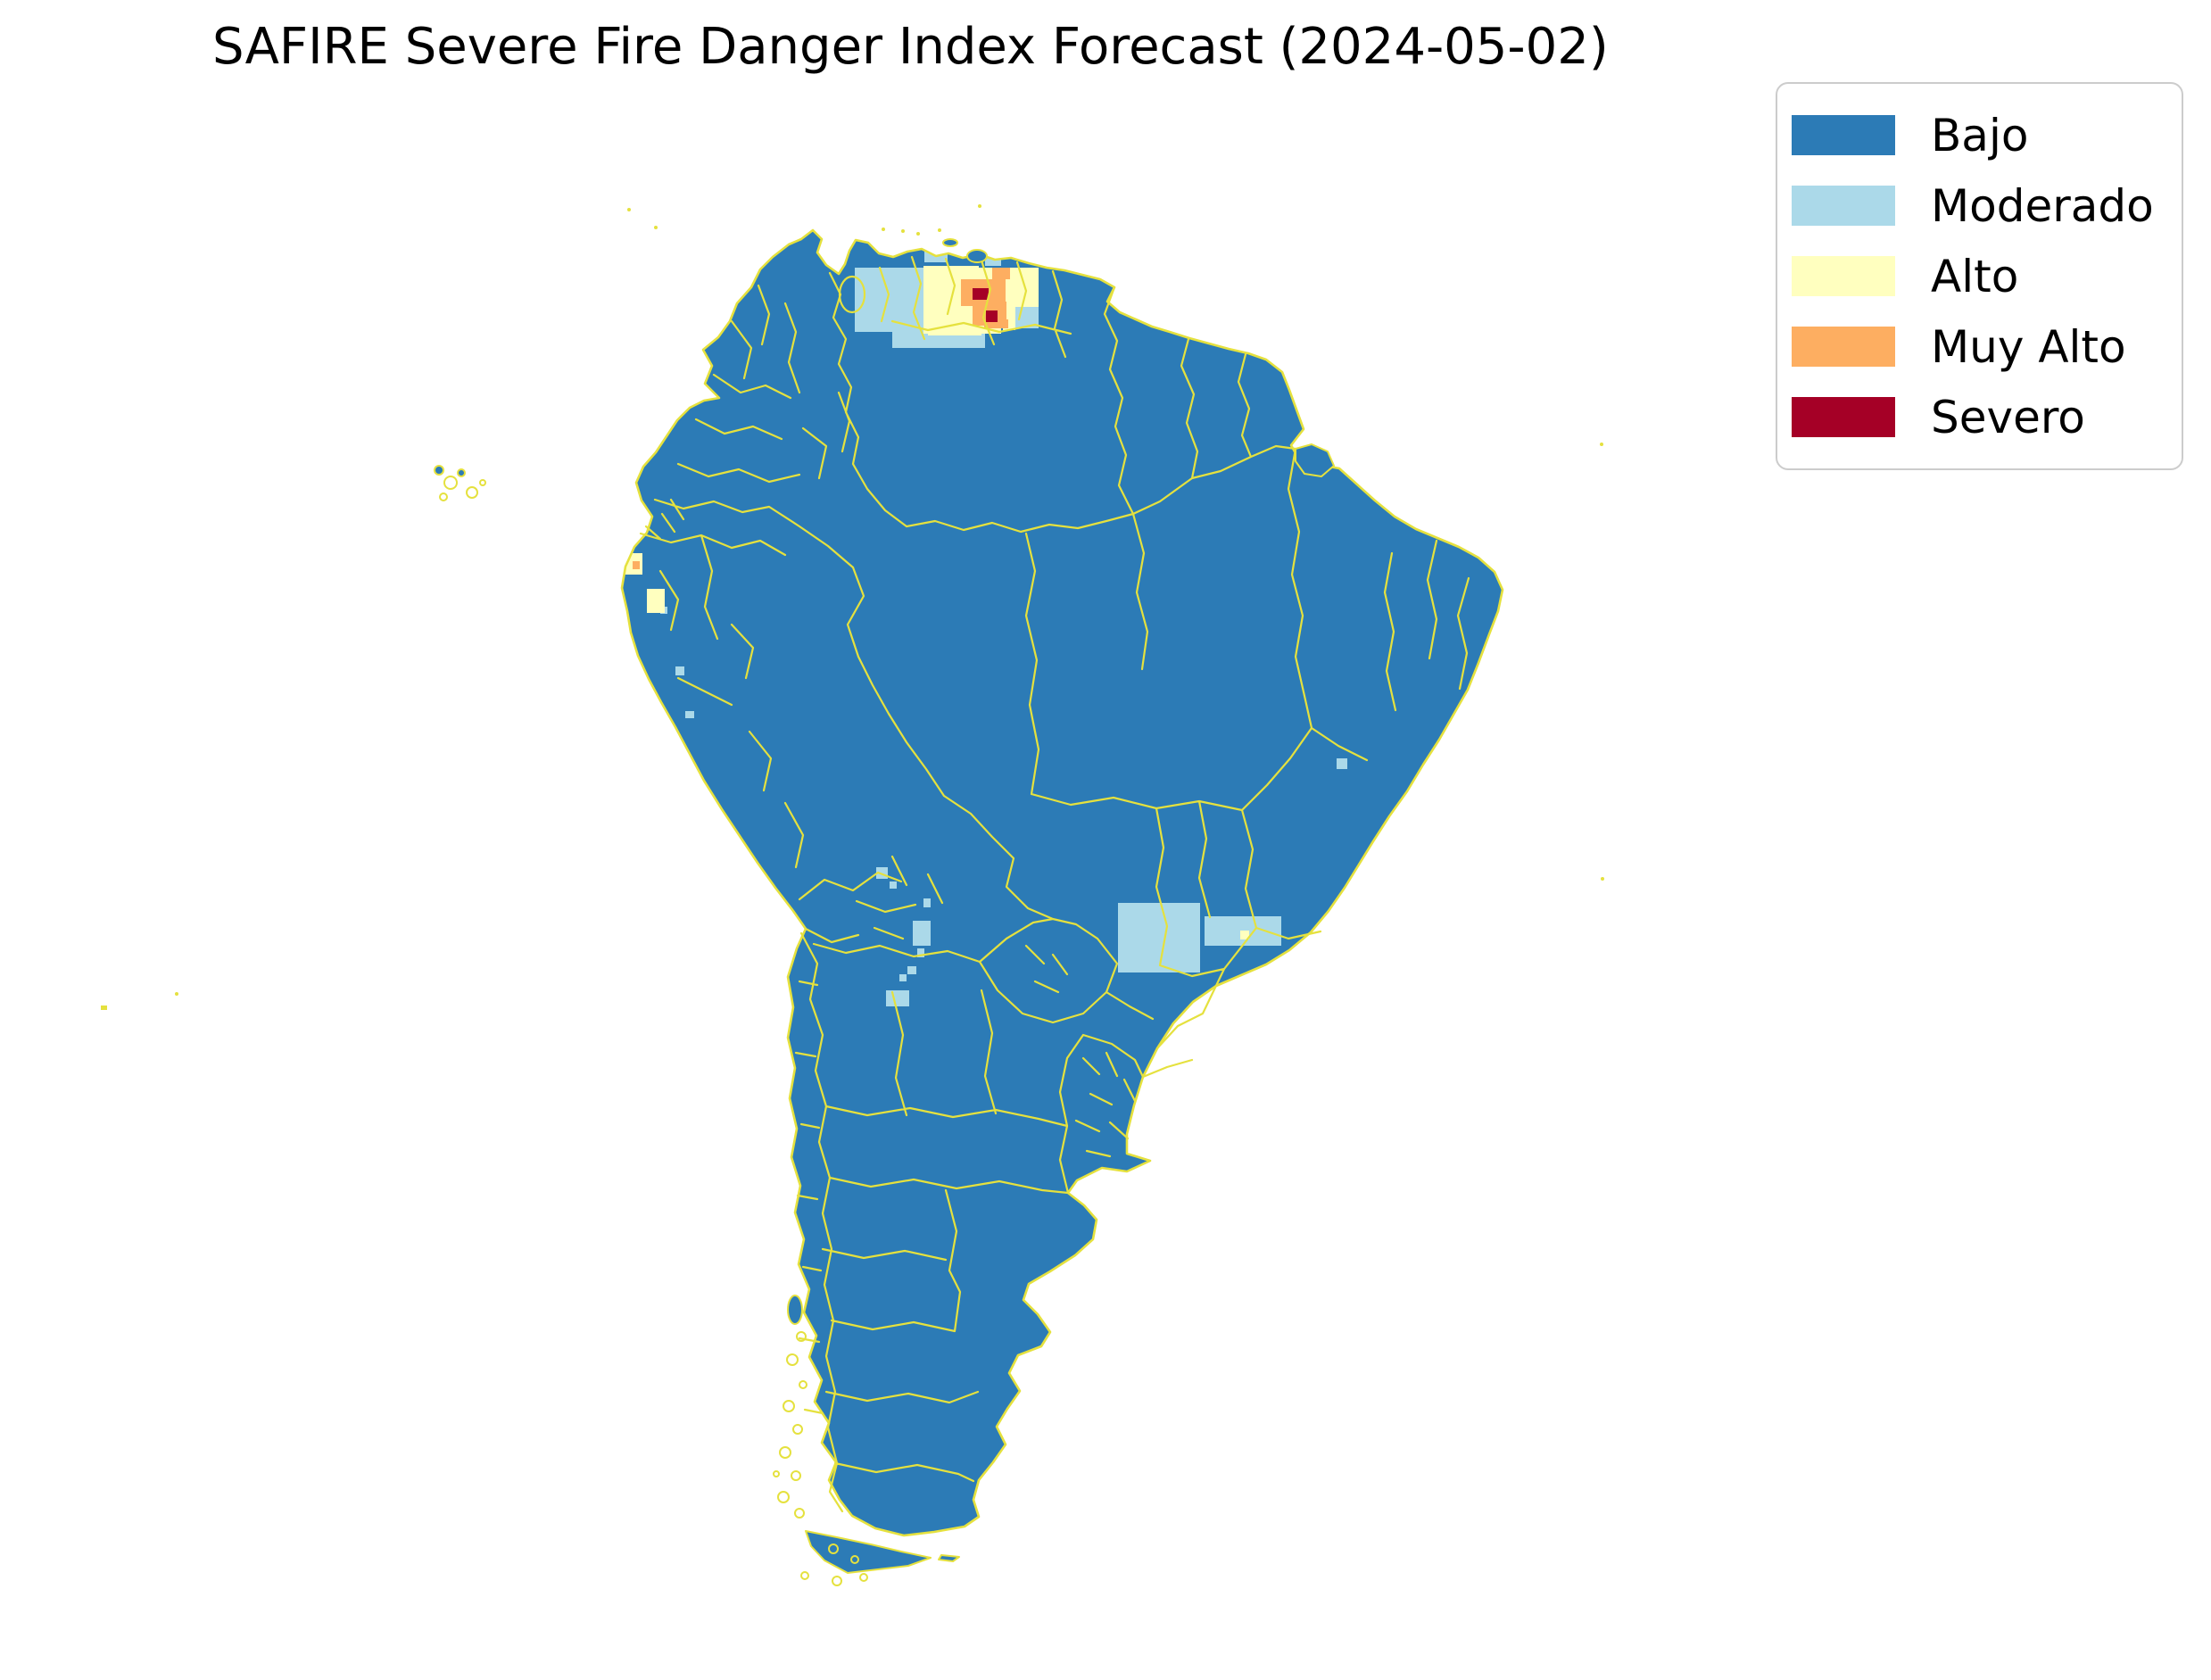 The image size is (2211, 1680). What do you see at coordinates (1980, 135) in the screenshot?
I see `legend-label-bajo: Bajo` at bounding box center [1980, 135].